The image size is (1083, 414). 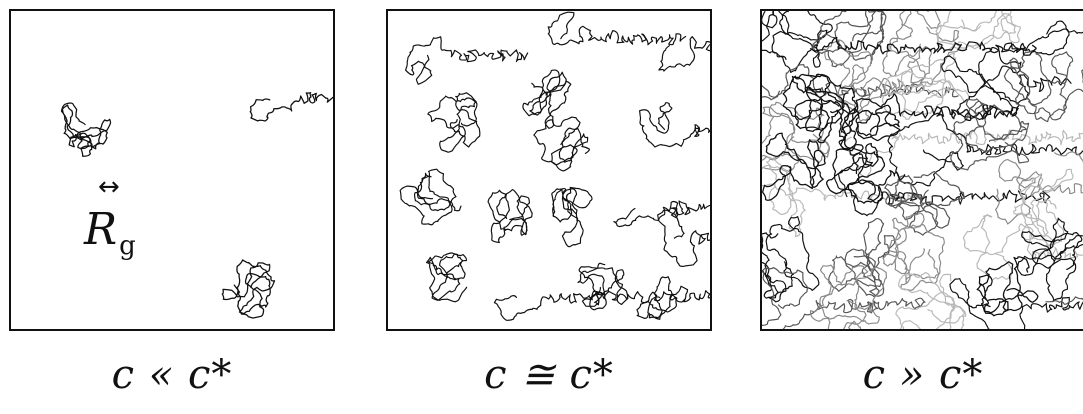 What do you see at coordinates (549, 375) in the screenshot?
I see `caption-overlap: c ≅ c*` at bounding box center [549, 375].